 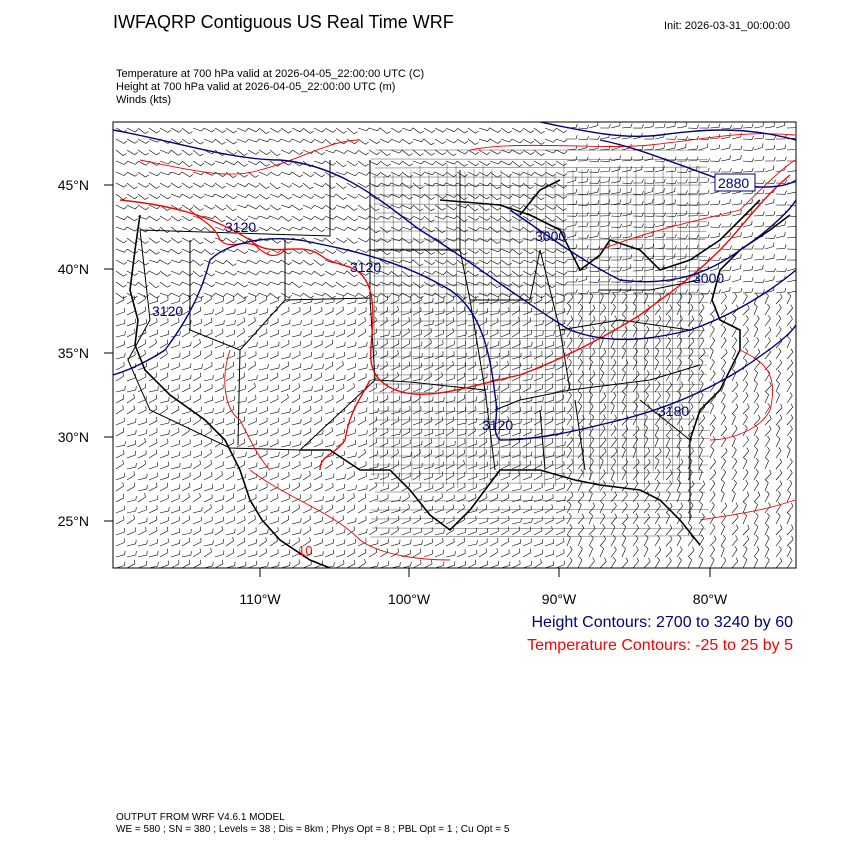 I want to click on lon-label: 110°W, so click(x=260, y=599).